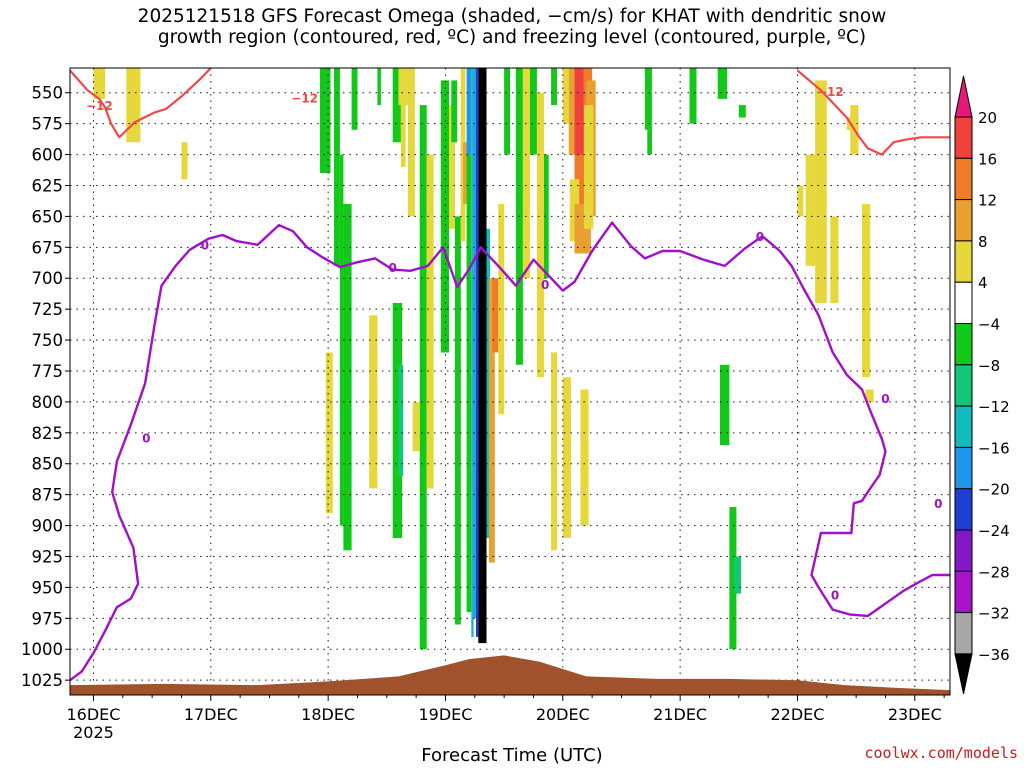 The image size is (1024, 768). I want to click on y-tick-label: 825, so click(48, 433).